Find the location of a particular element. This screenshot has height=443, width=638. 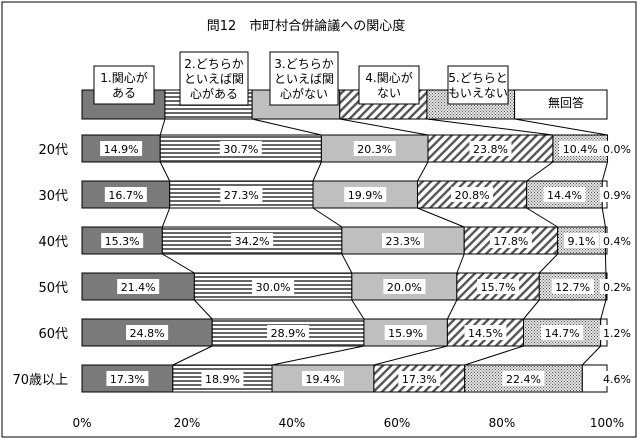

value-label: 14.9% is located at coordinates (121, 149).